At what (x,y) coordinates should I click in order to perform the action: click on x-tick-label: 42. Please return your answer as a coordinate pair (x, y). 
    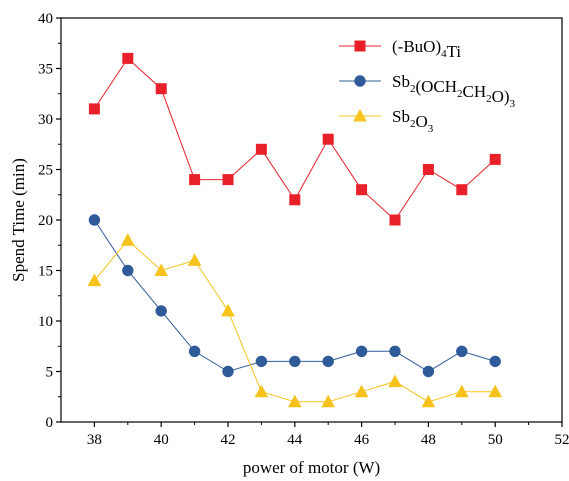
    Looking at the image, I should click on (228, 440).